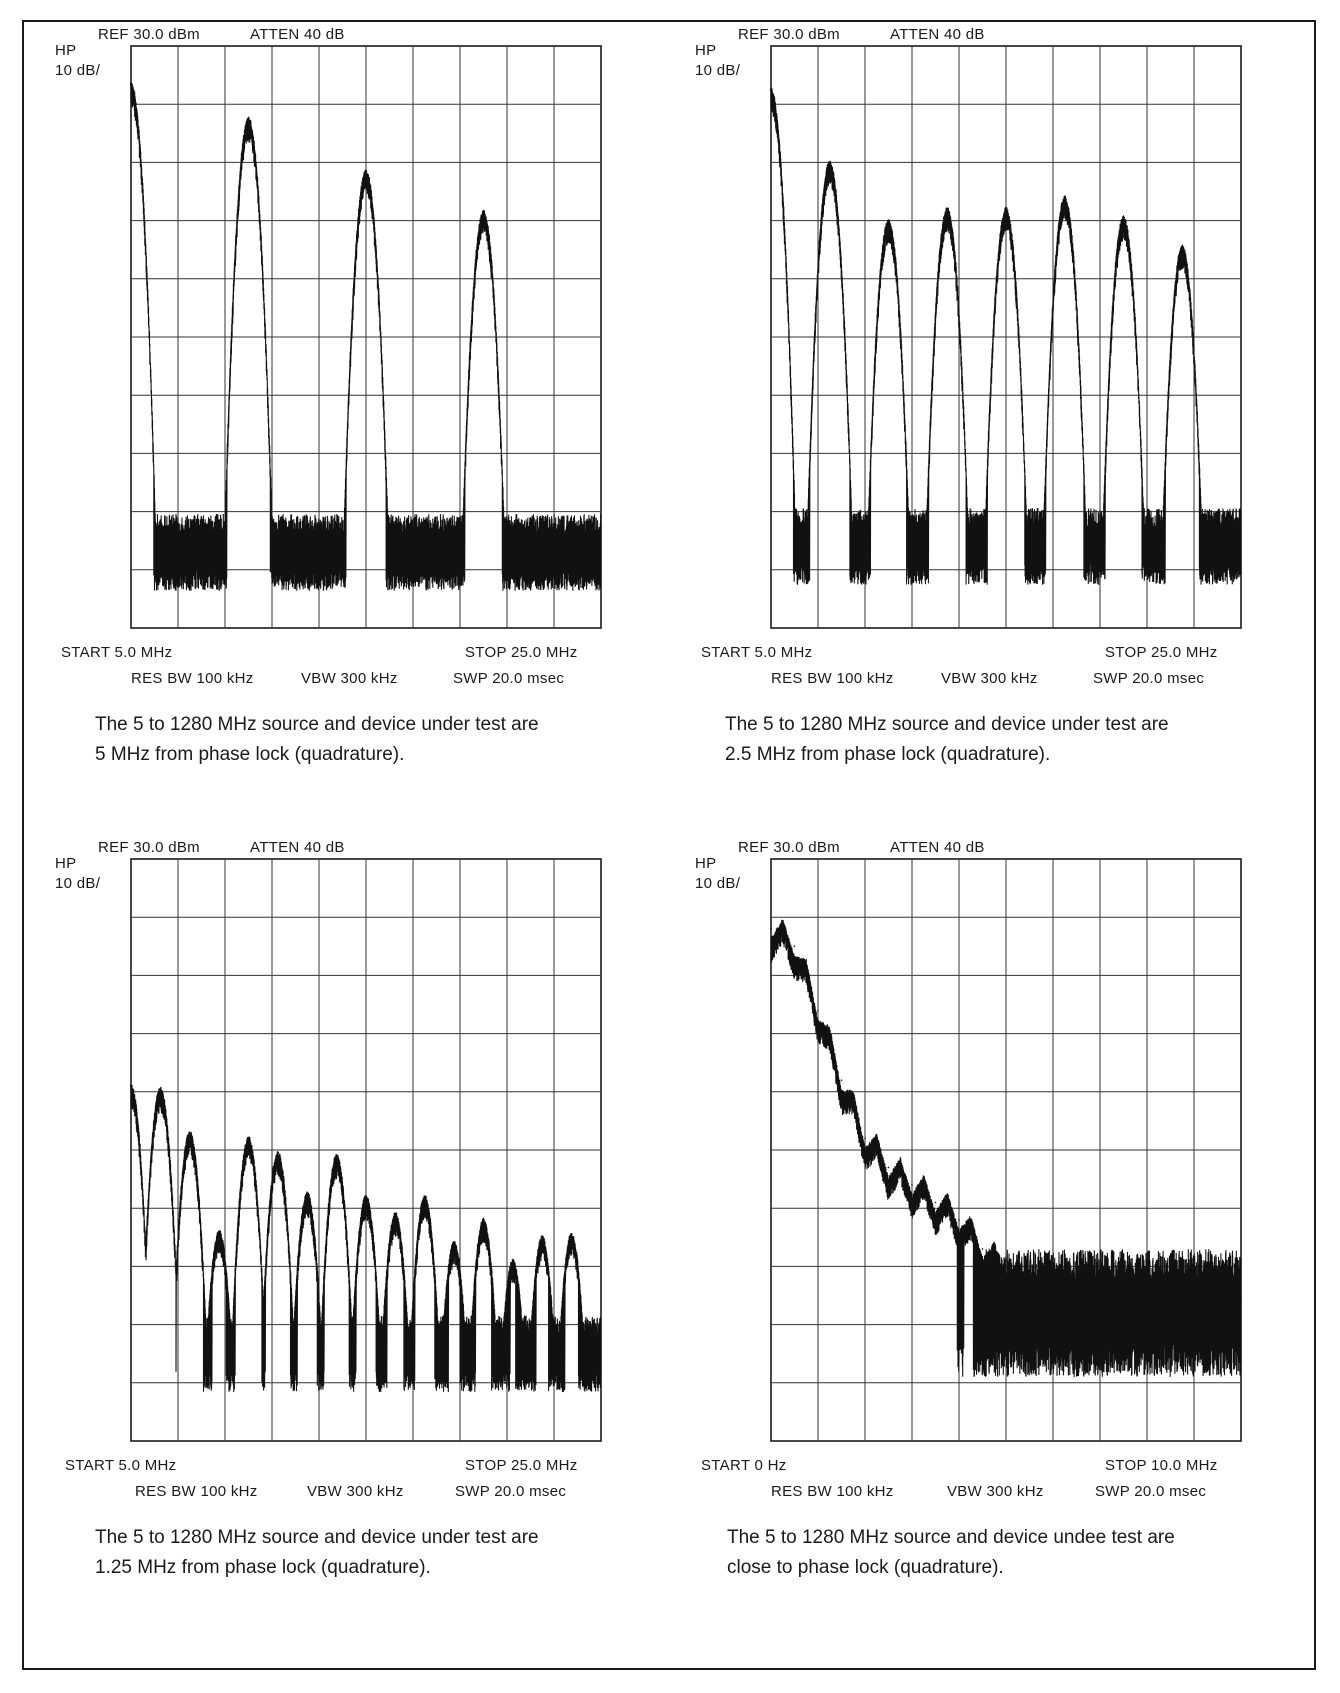 The image size is (1340, 1693). I want to click on caption-line-2: 5 MHz from phase lock (quadrature)., so click(250, 754).